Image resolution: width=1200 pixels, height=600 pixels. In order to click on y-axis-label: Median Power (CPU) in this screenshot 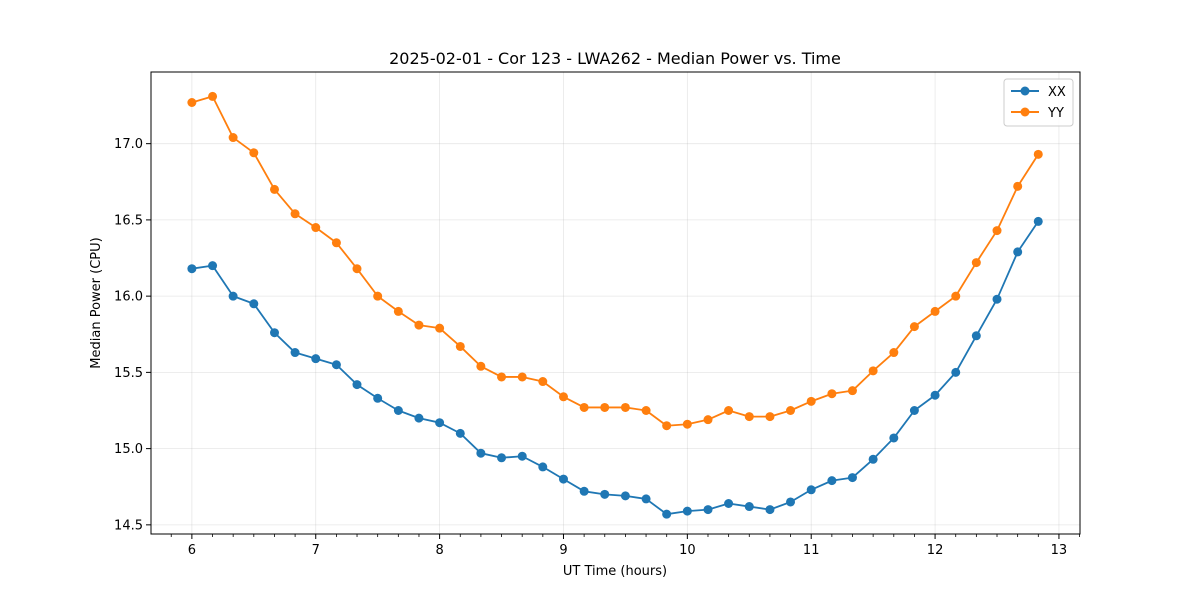, I will do `click(96, 302)`.